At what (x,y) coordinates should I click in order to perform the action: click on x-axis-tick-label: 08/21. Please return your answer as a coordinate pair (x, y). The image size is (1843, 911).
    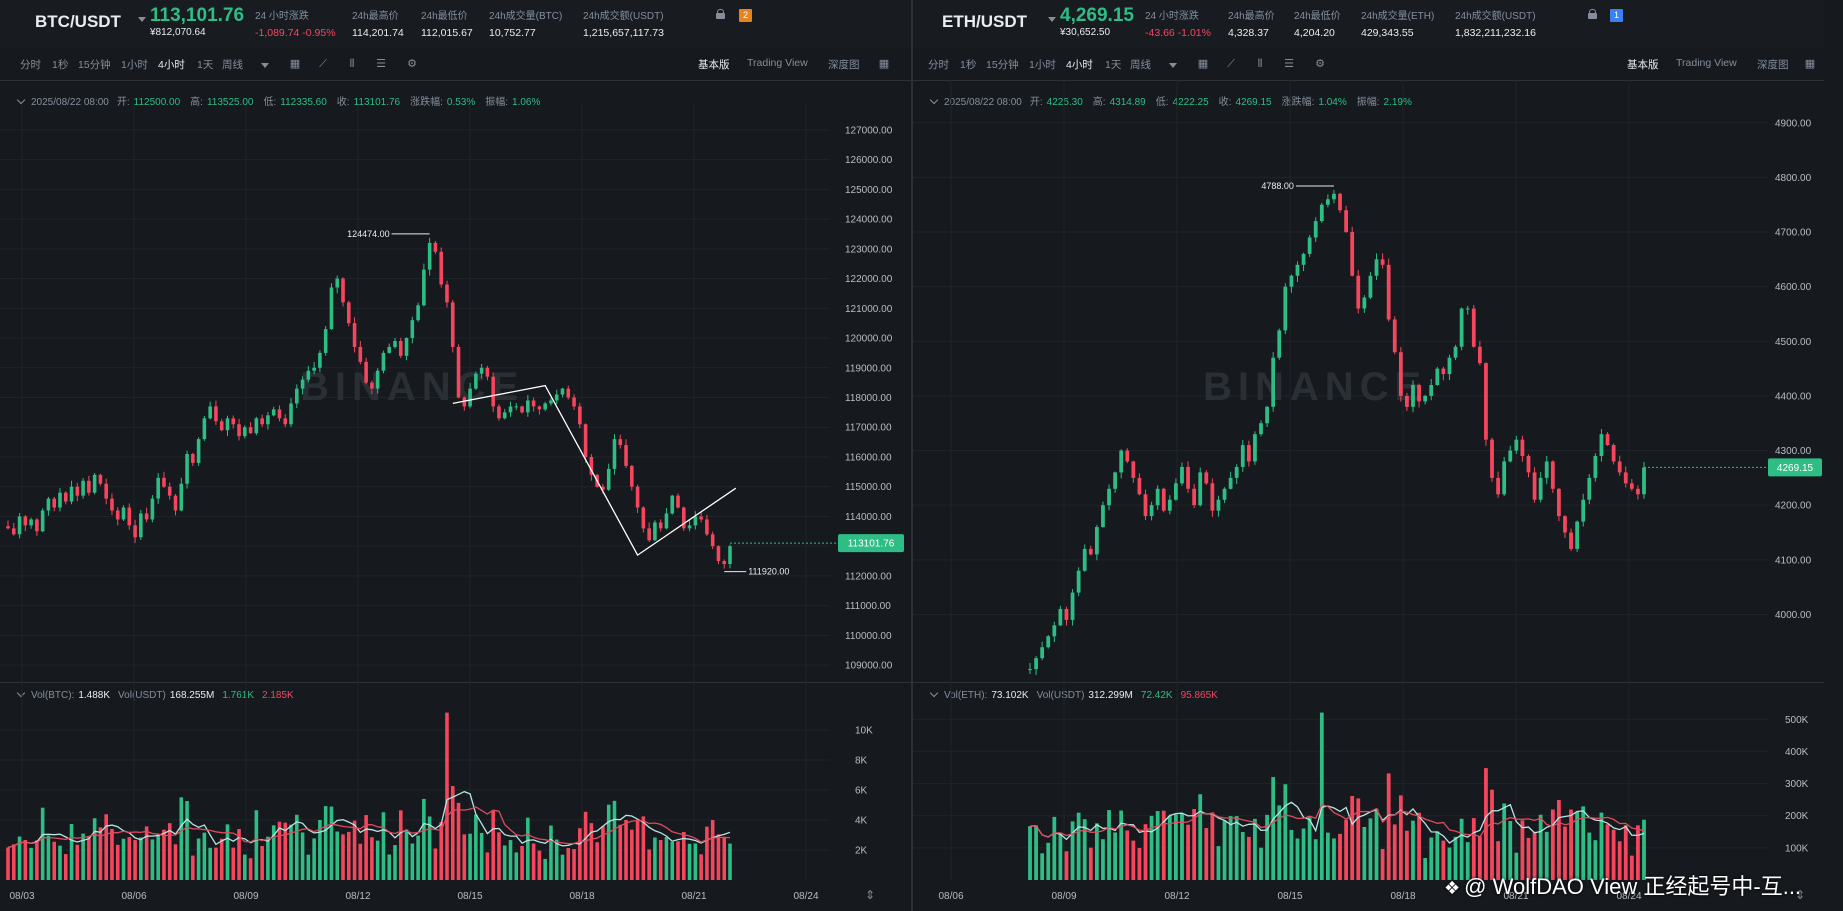
    Looking at the image, I should click on (693, 896).